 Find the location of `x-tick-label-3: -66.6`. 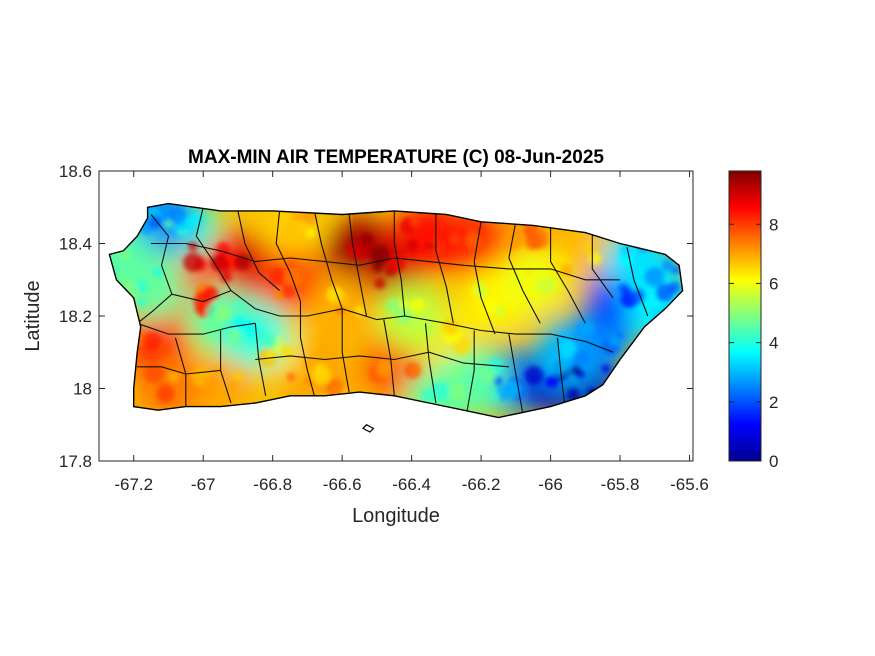

x-tick-label-3: -66.6 is located at coordinates (342, 484).